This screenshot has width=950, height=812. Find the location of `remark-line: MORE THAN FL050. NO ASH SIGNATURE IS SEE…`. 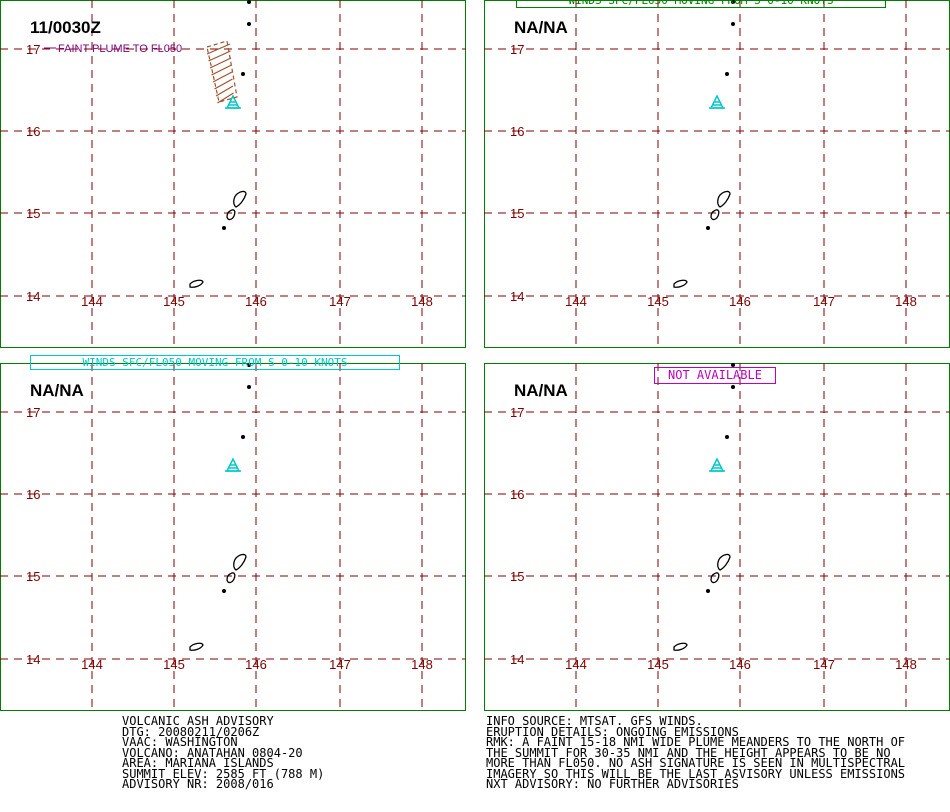

remark-line: MORE THAN FL050. NO ASH SIGNATURE IS SEE… is located at coordinates (696, 763).